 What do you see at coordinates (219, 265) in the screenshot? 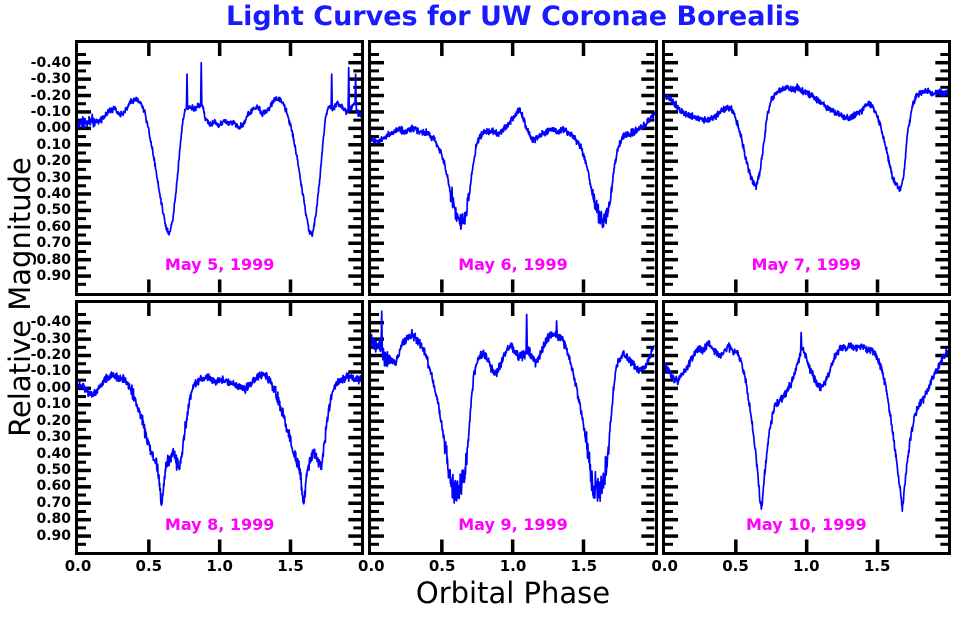
I see `date-label: May 5, 1999` at bounding box center [219, 265].